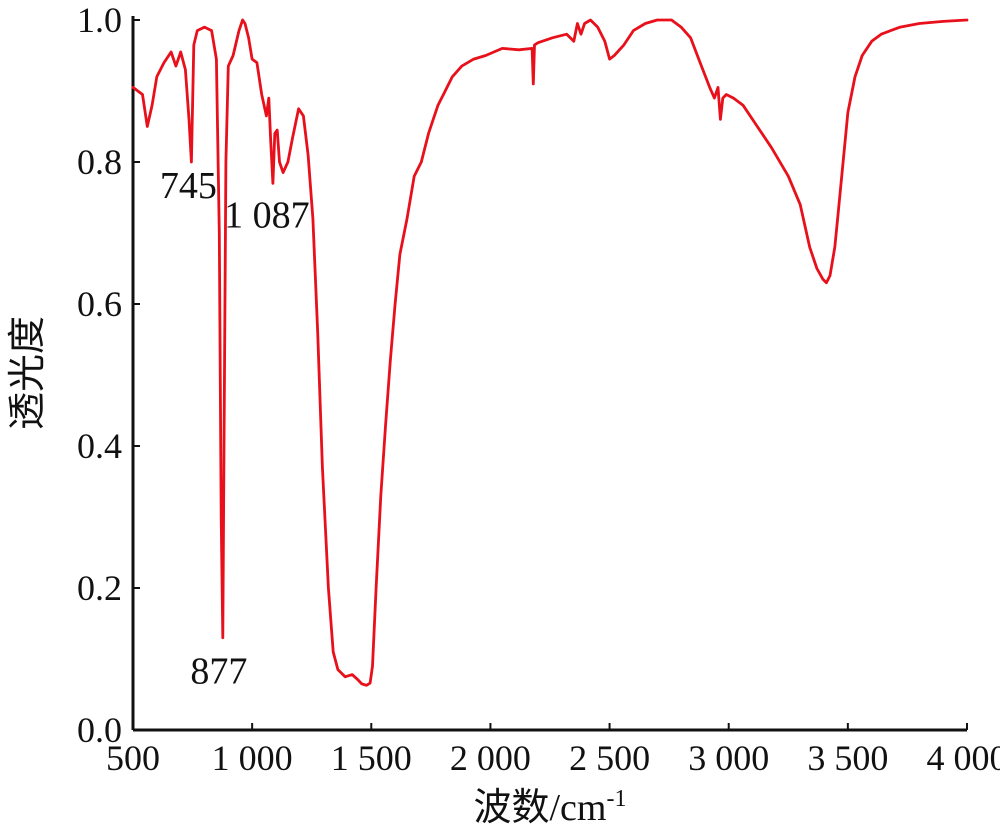 The width and height of the screenshot is (1000, 833). I want to click on y-tick-label: 0.0, so click(99, 730).